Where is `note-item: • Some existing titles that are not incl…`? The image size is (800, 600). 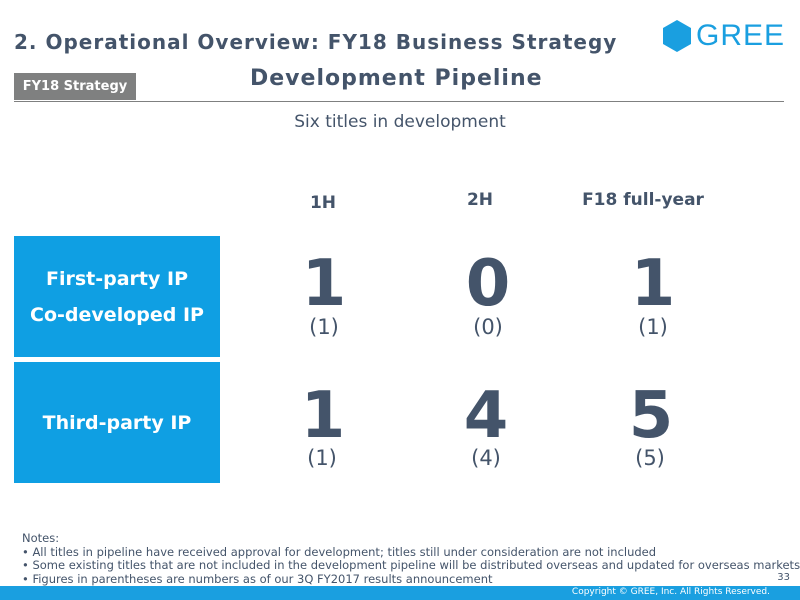
note-item: • Some existing titles that are not incl… is located at coordinates (411, 565).